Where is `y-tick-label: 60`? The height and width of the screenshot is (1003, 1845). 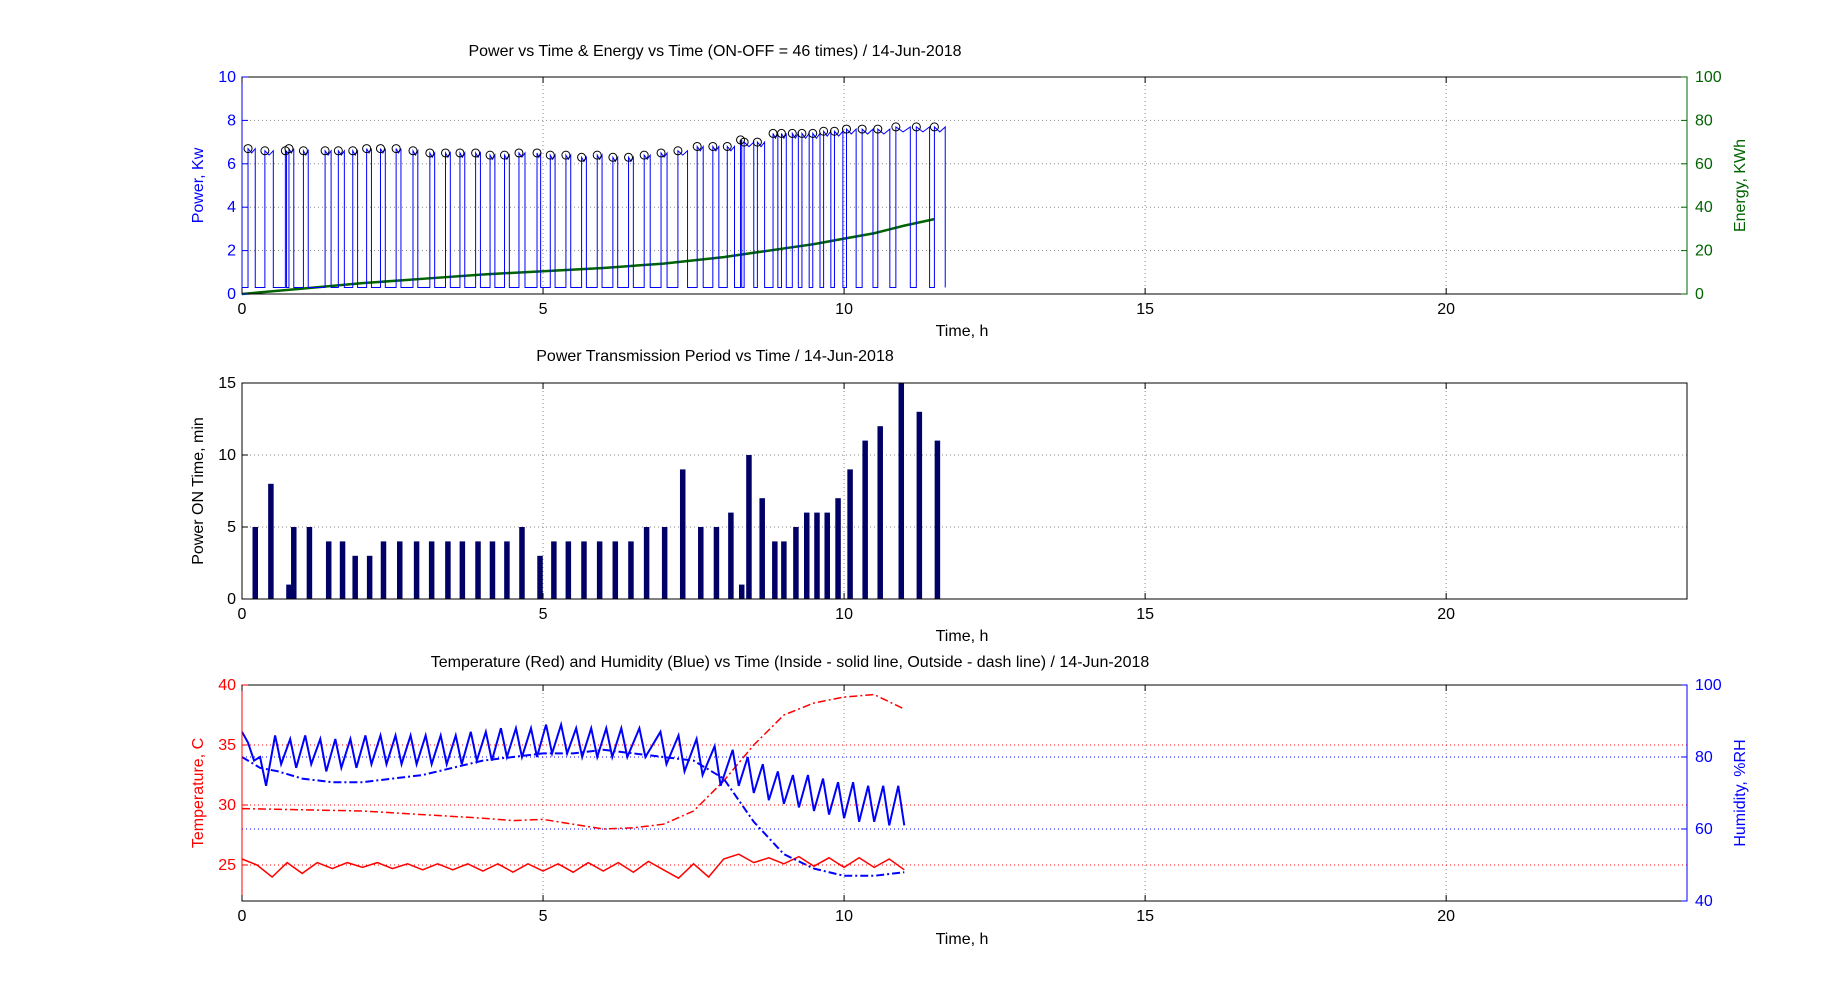 y-tick-label: 60 is located at coordinates (1704, 164).